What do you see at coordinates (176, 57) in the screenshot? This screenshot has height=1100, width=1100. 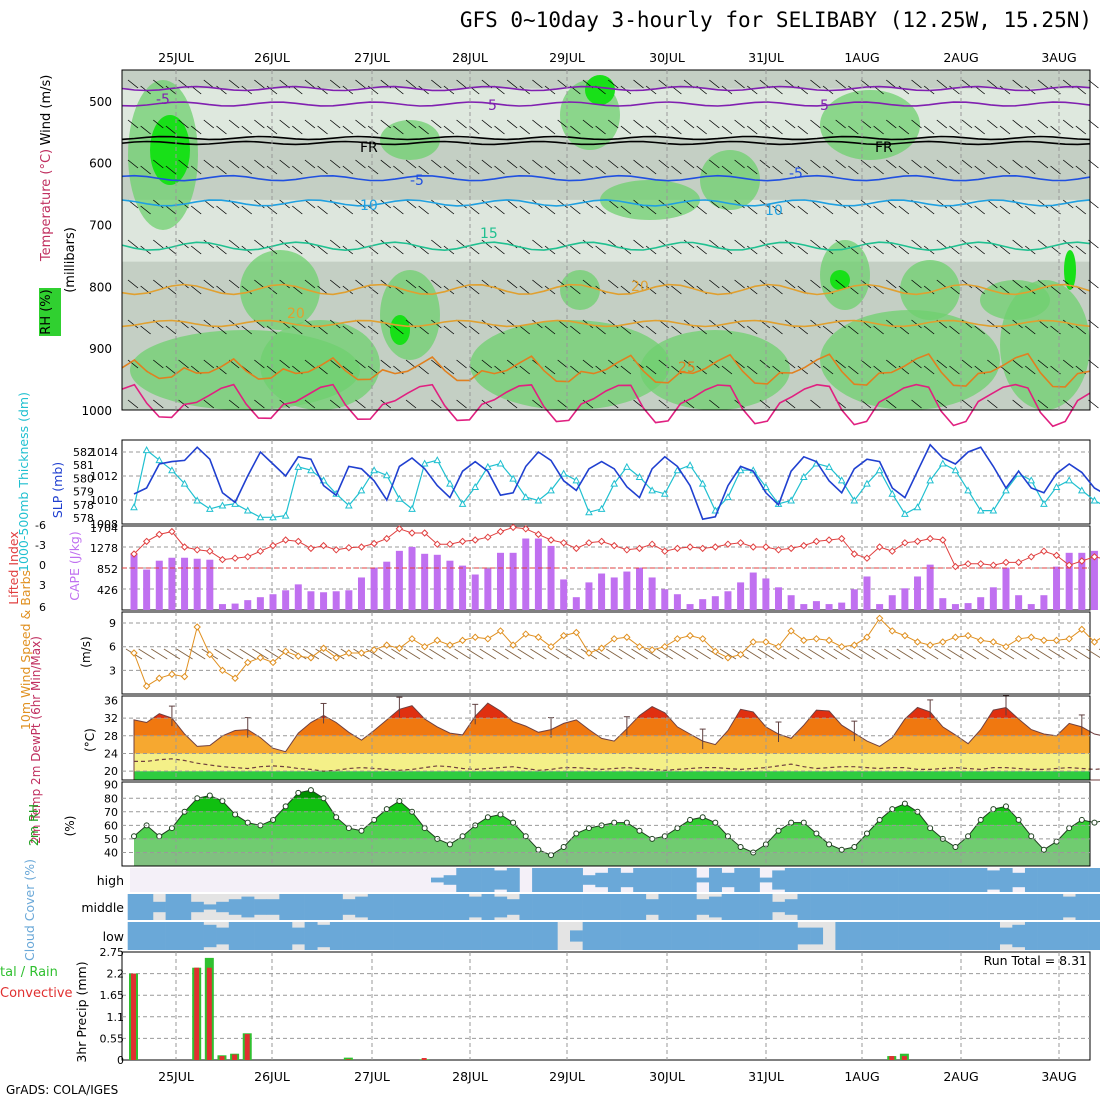 I see `date-label-top: 25JUL` at bounding box center [176, 57].